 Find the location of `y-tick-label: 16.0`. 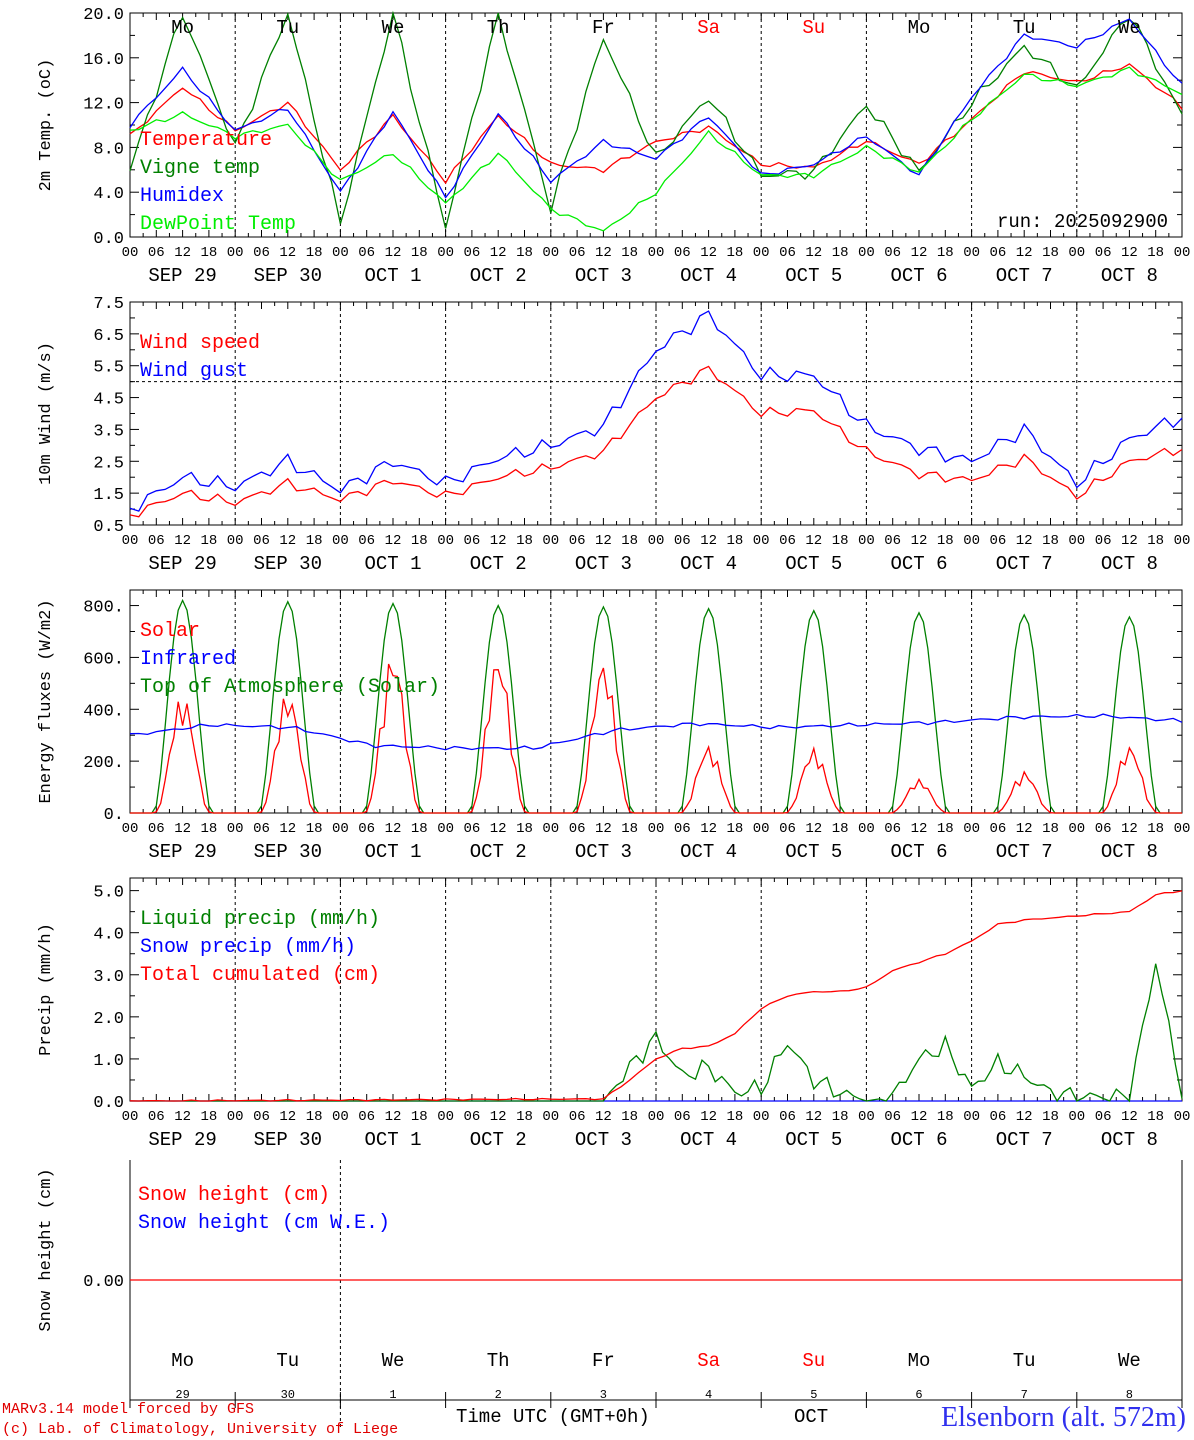

y-tick-label: 16.0 is located at coordinates (103, 60).